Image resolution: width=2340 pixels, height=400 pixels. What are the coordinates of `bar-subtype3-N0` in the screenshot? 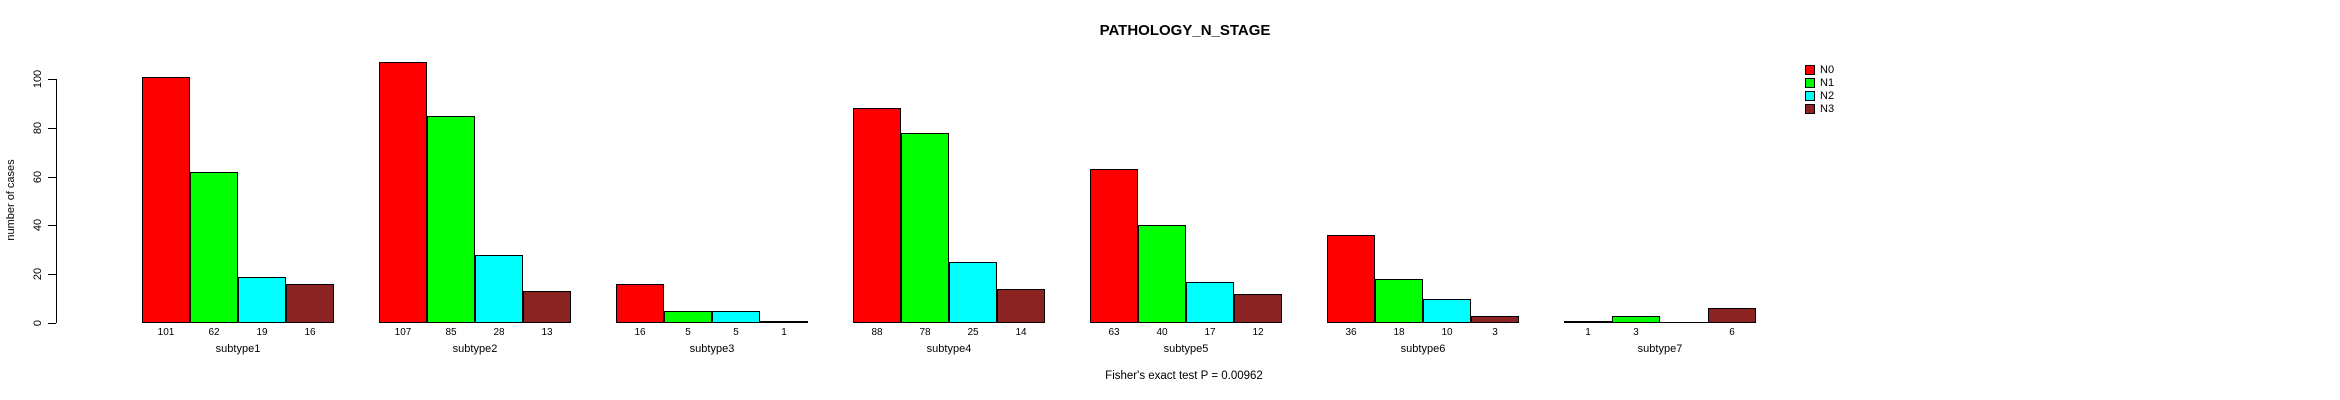 It's located at (640, 303).